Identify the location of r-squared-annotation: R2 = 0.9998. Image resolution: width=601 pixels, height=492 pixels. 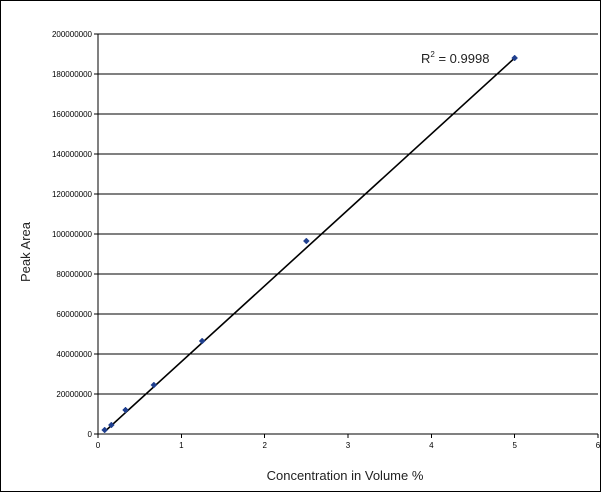
(455, 58).